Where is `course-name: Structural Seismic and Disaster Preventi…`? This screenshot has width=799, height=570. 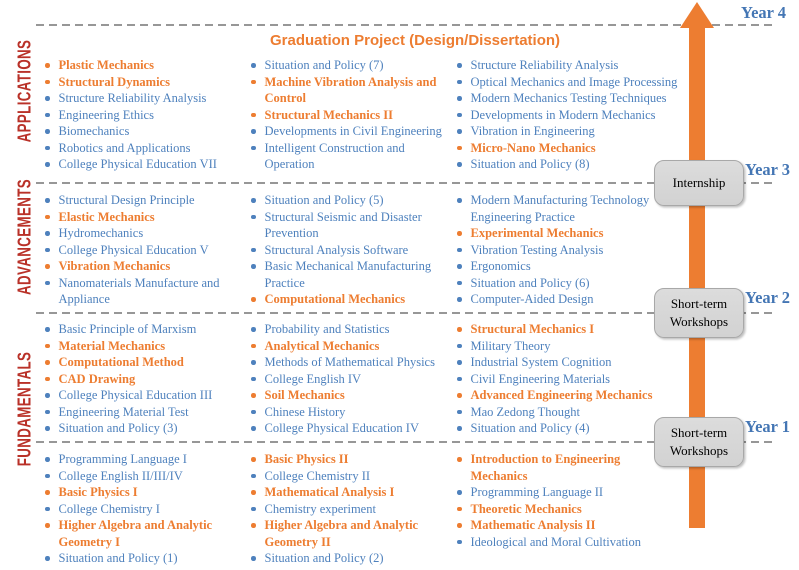 course-name: Structural Seismic and Disaster Preventi… is located at coordinates (343, 225).